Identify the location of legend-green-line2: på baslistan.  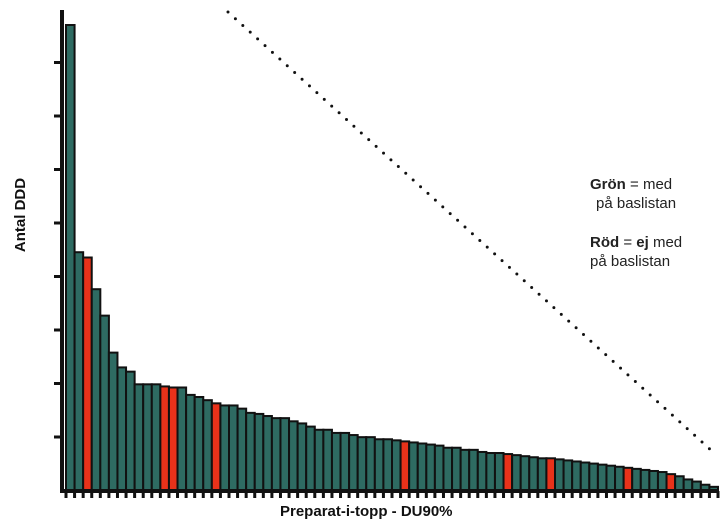
(636, 203).